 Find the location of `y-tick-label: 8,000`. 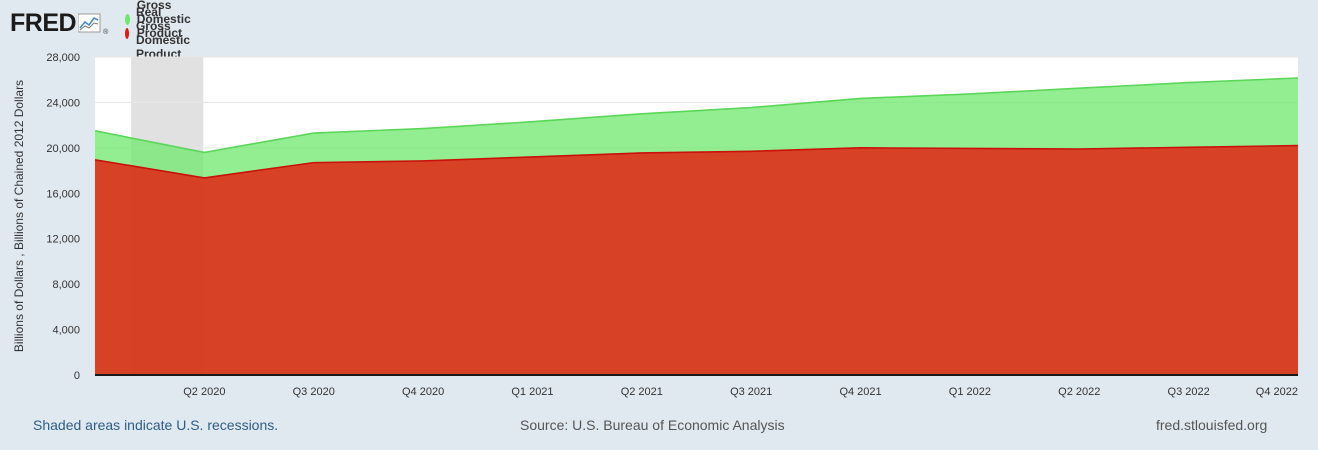

y-tick-label: 8,000 is located at coordinates (66, 285).